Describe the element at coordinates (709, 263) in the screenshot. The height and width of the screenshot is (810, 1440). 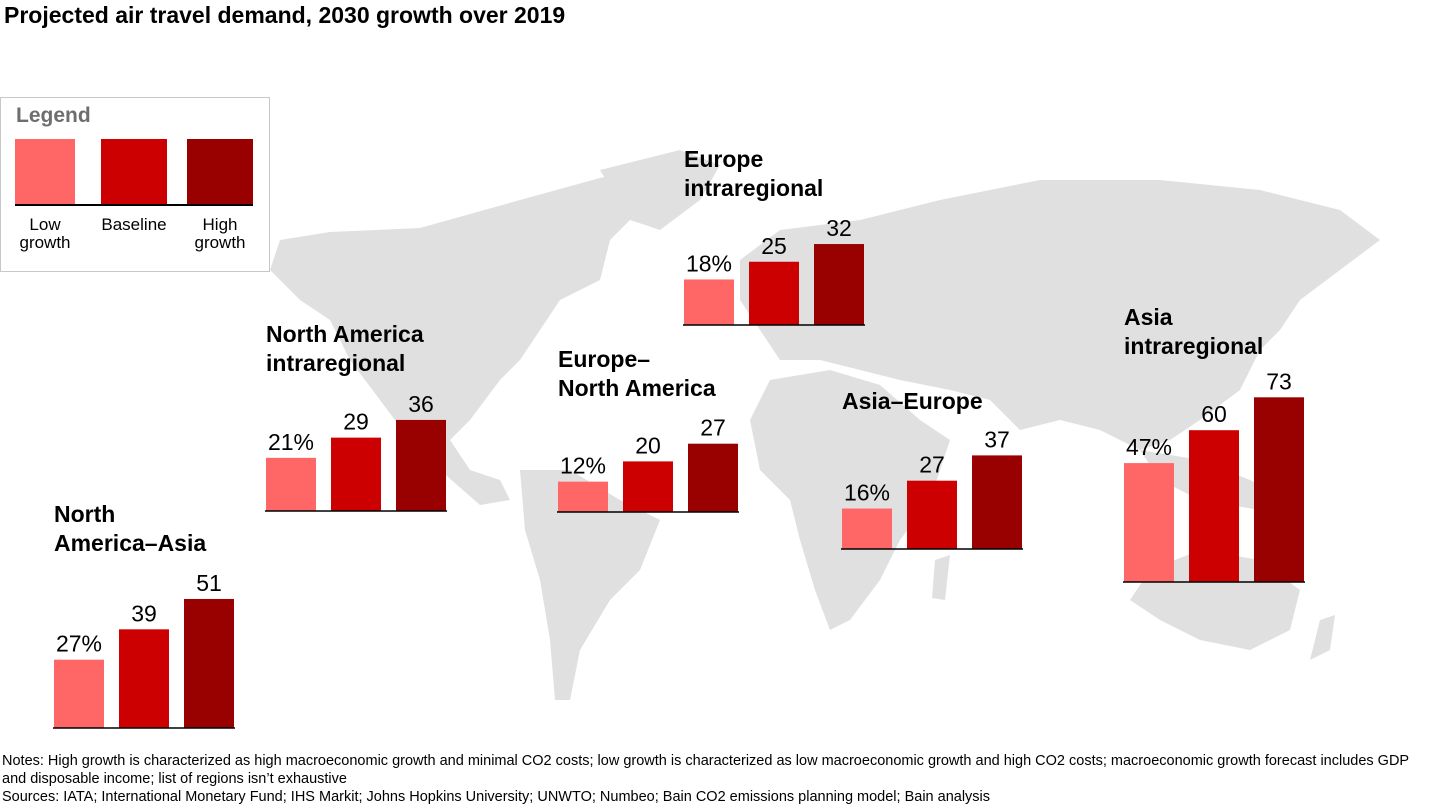
I see `data-label: 18%` at that location.